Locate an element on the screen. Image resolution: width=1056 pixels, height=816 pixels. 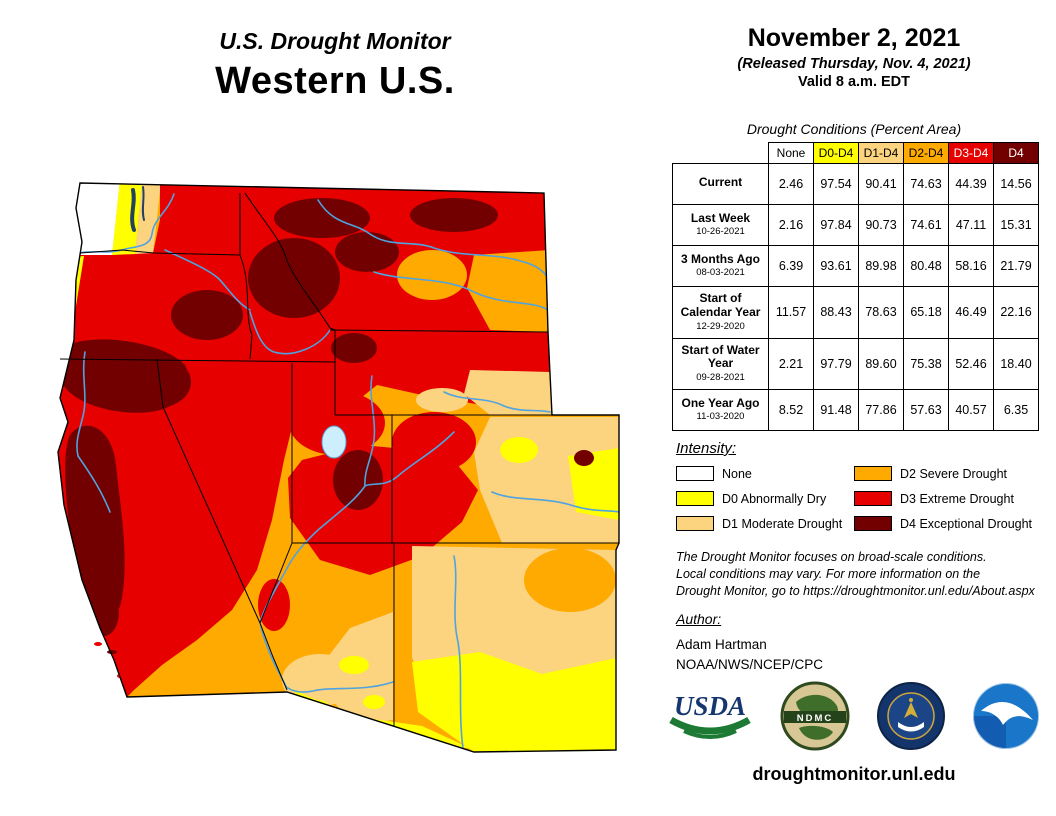
legend-label: None is located at coordinates (737, 473).